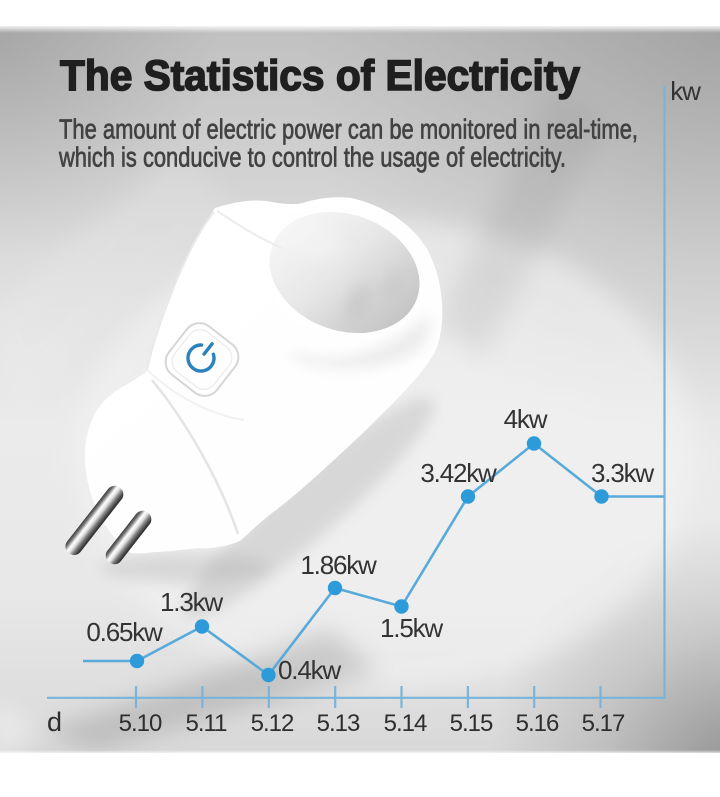 The height and width of the screenshot is (797, 720). What do you see at coordinates (338, 723) in the screenshot?
I see `svg-text: 5.13` at bounding box center [338, 723].